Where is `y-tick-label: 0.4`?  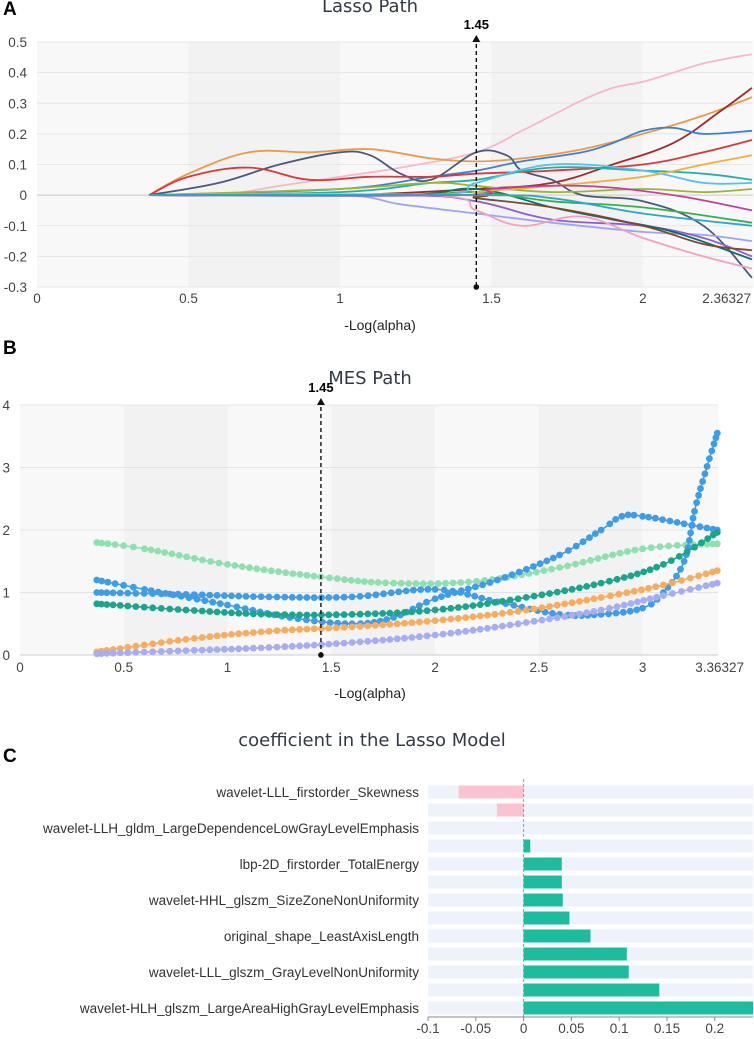 y-tick-label: 0.4 is located at coordinates (17, 73).